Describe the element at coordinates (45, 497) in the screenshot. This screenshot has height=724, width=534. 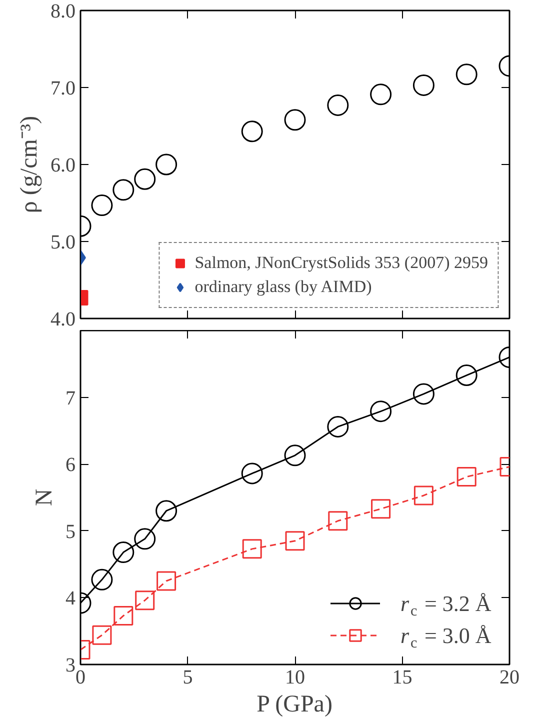
I see `y-axis-title: N` at that location.